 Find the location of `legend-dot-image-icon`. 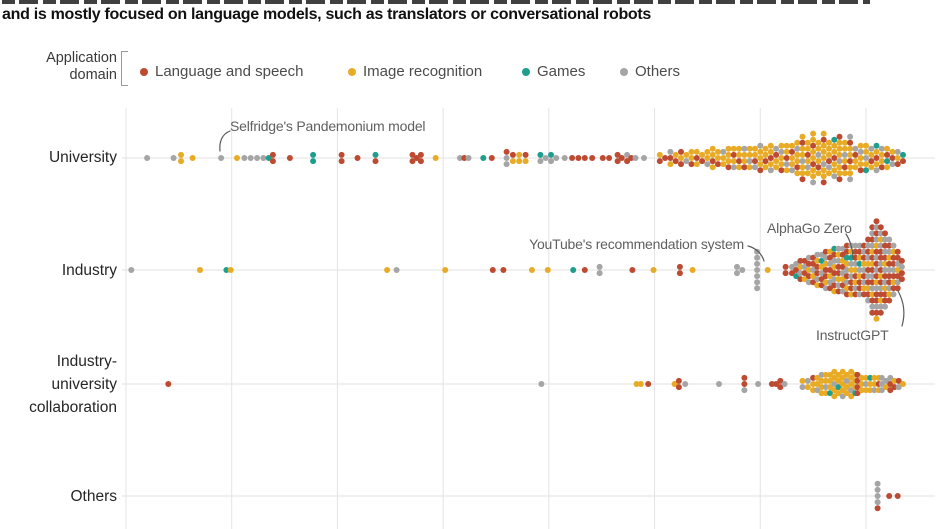

legend-dot-image-icon is located at coordinates (352, 71).